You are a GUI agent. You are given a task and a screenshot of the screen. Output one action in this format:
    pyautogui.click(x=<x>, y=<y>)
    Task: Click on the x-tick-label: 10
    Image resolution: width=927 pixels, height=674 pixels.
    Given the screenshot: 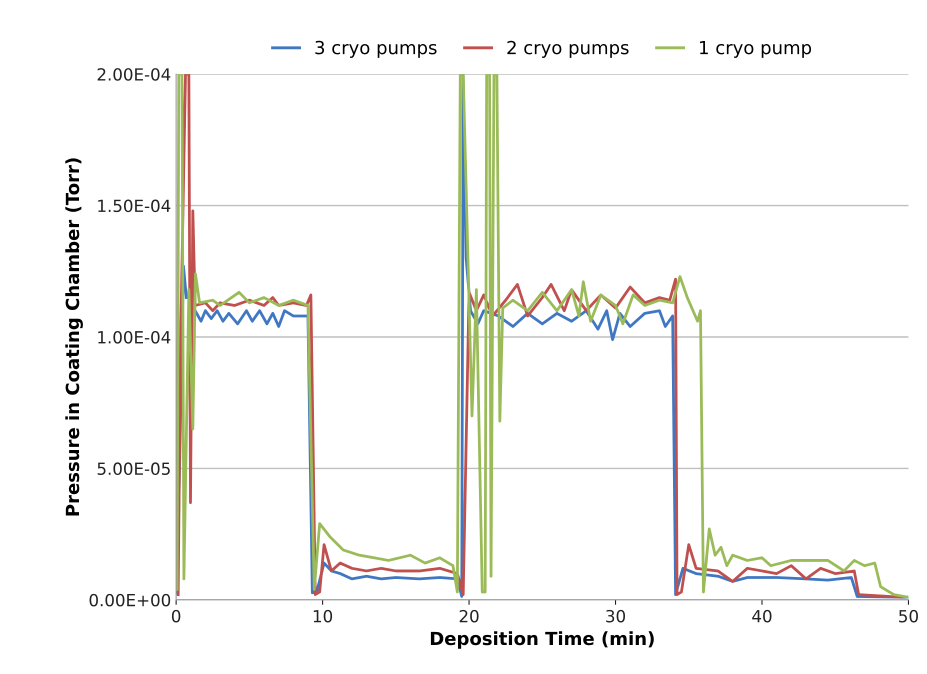 What is the action you would take?
    pyautogui.click(x=323, y=616)
    